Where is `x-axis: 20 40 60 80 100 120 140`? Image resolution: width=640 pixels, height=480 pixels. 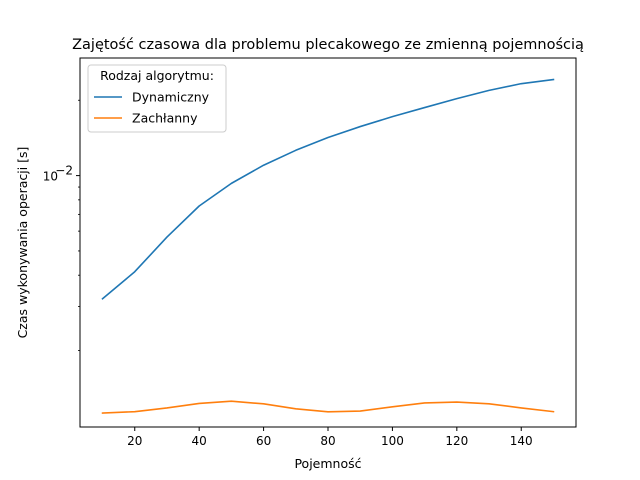
x-axis: 20 40 60 80 100 120 140 is located at coordinates (330, 437).